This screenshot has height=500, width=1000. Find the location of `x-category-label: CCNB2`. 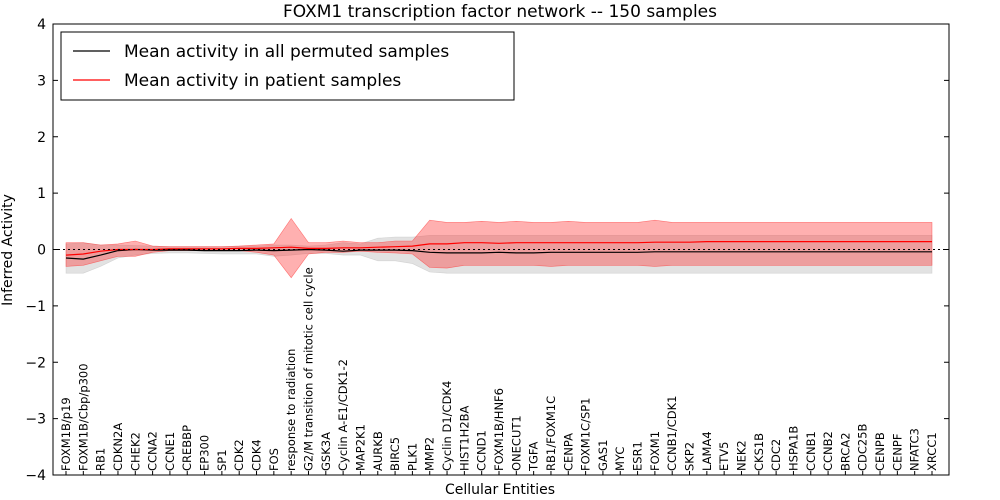

x-category-label: CCNB2 is located at coordinates (828, 451).